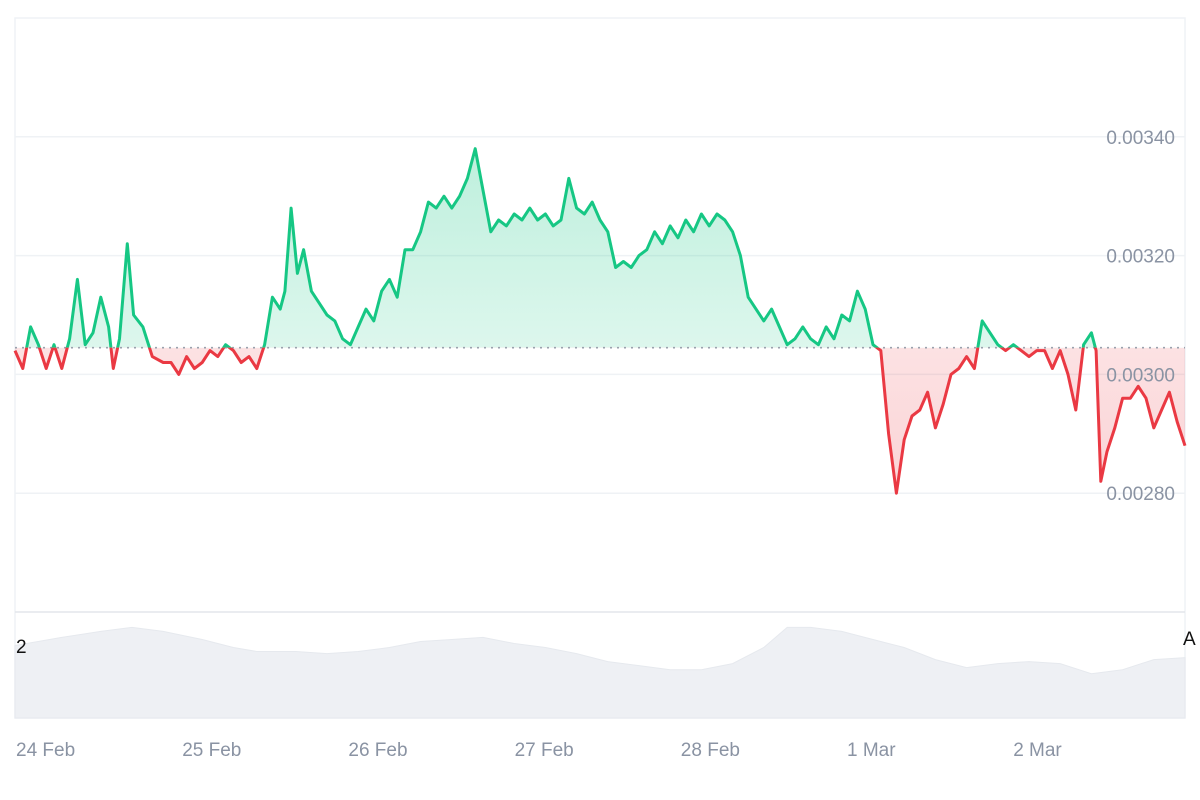 This screenshot has width=1200, height=800. I want to click on x-tick-label: 25 Feb, so click(211, 750).